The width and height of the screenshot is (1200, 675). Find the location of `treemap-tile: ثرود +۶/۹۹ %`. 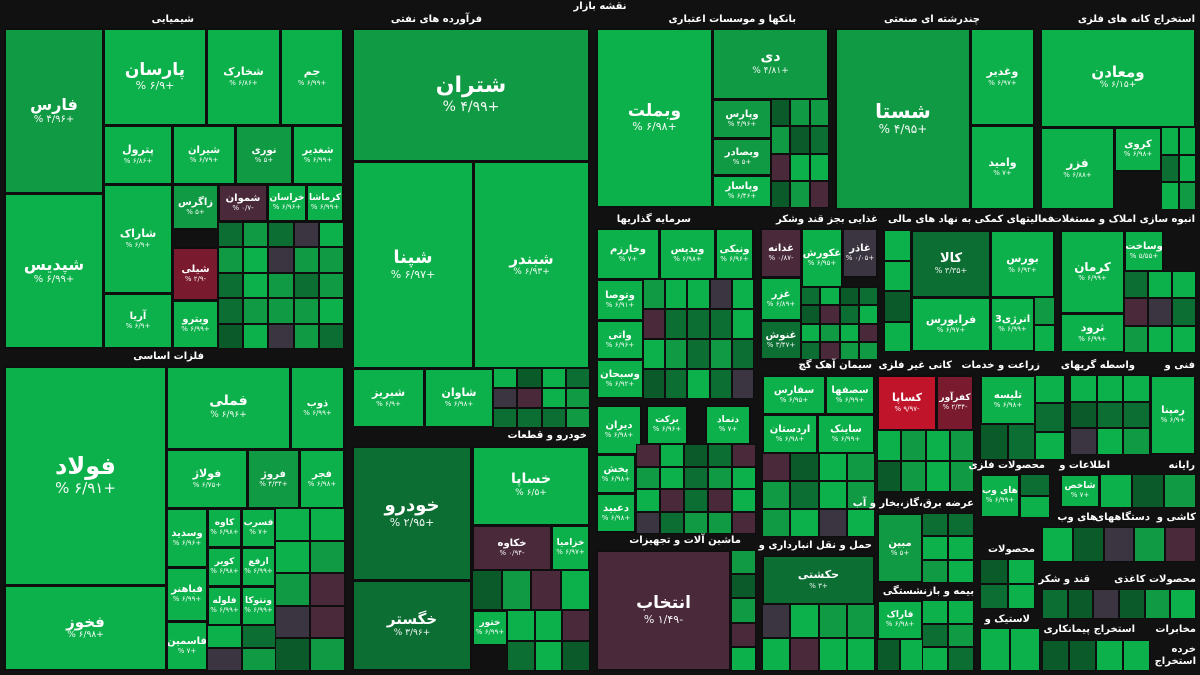

treemap-tile: ثرود +۶/۹۹ % is located at coordinates (1092, 333).